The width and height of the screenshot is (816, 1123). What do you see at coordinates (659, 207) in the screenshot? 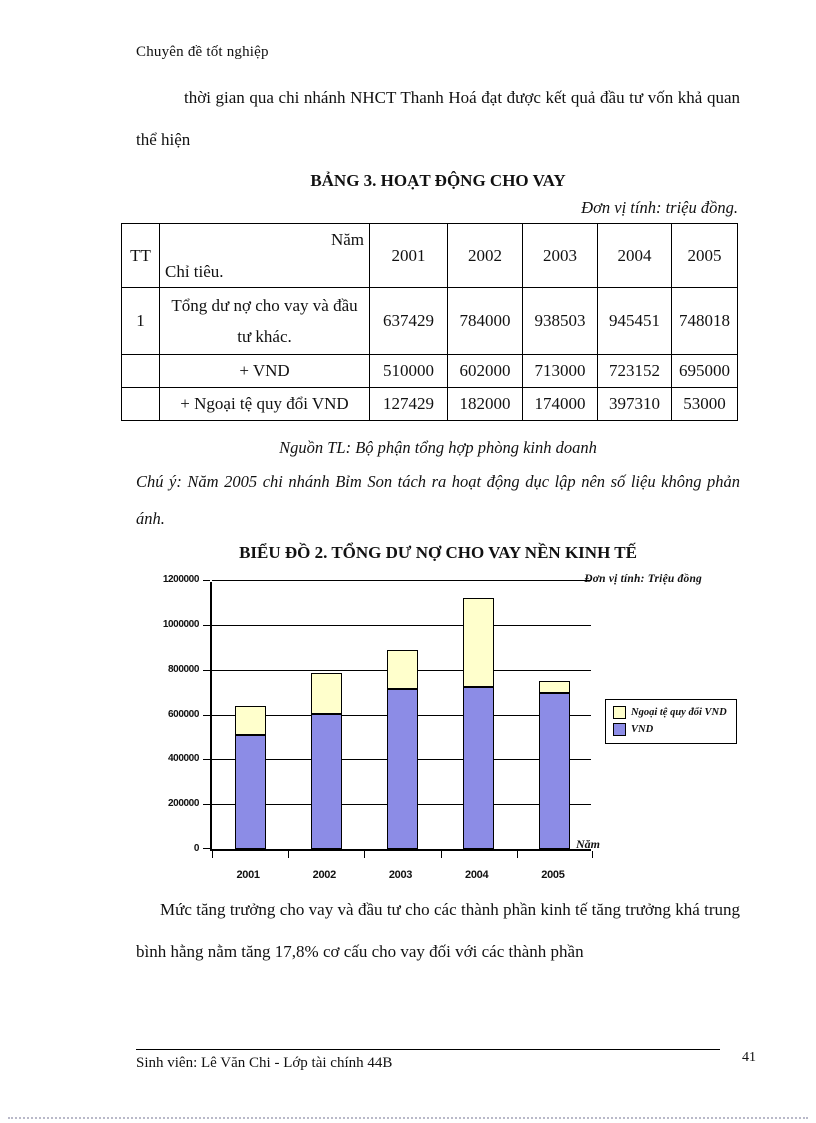
I see `table-unit-note: Đơn vị tính: triệu đồng.` at bounding box center [659, 207].